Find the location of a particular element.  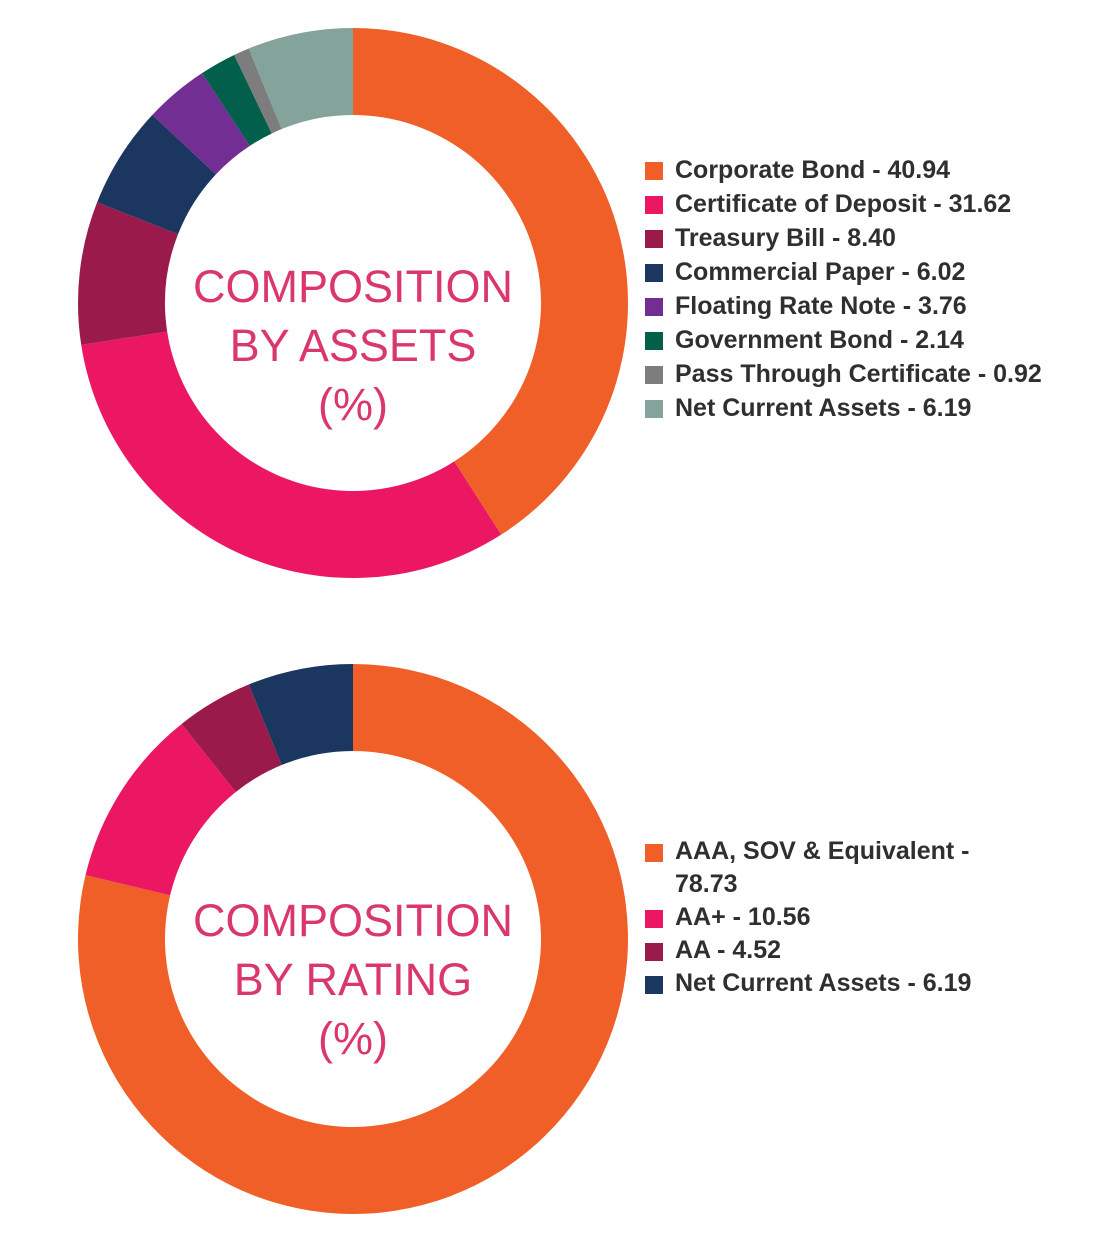

legend-item: AAA, SOV & Equivalent - 78.73 is located at coordinates (832, 868).